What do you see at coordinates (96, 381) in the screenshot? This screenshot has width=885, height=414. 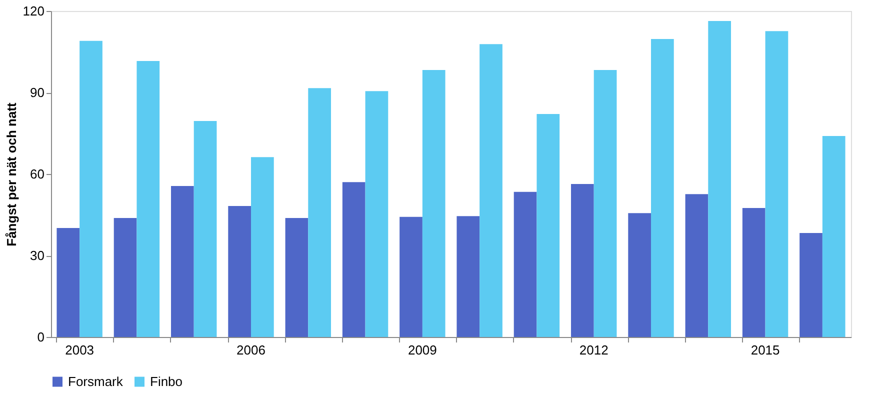 I see `legend-label: Forsmark` at bounding box center [96, 381].